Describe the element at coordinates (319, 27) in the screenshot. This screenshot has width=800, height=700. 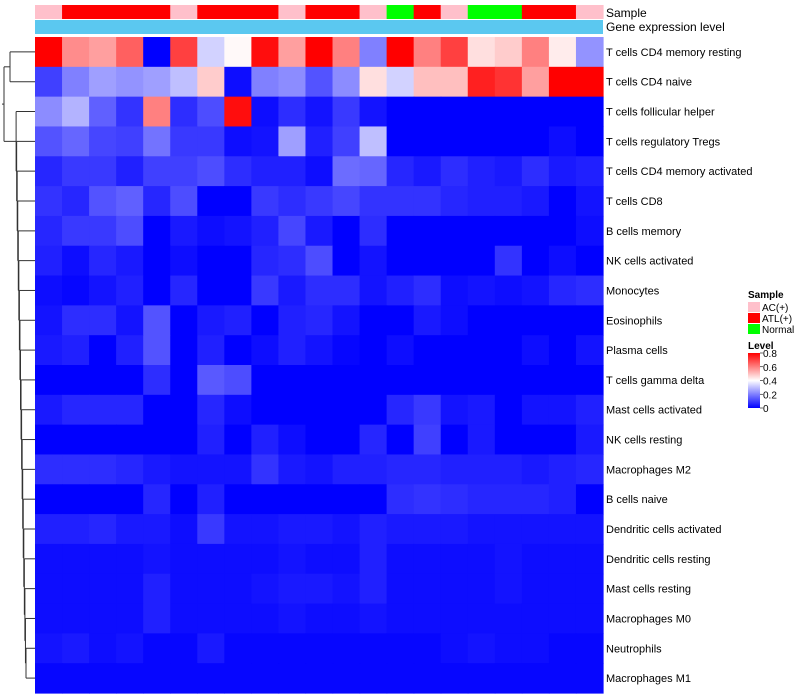
I see `expression-annotation-bar` at that location.